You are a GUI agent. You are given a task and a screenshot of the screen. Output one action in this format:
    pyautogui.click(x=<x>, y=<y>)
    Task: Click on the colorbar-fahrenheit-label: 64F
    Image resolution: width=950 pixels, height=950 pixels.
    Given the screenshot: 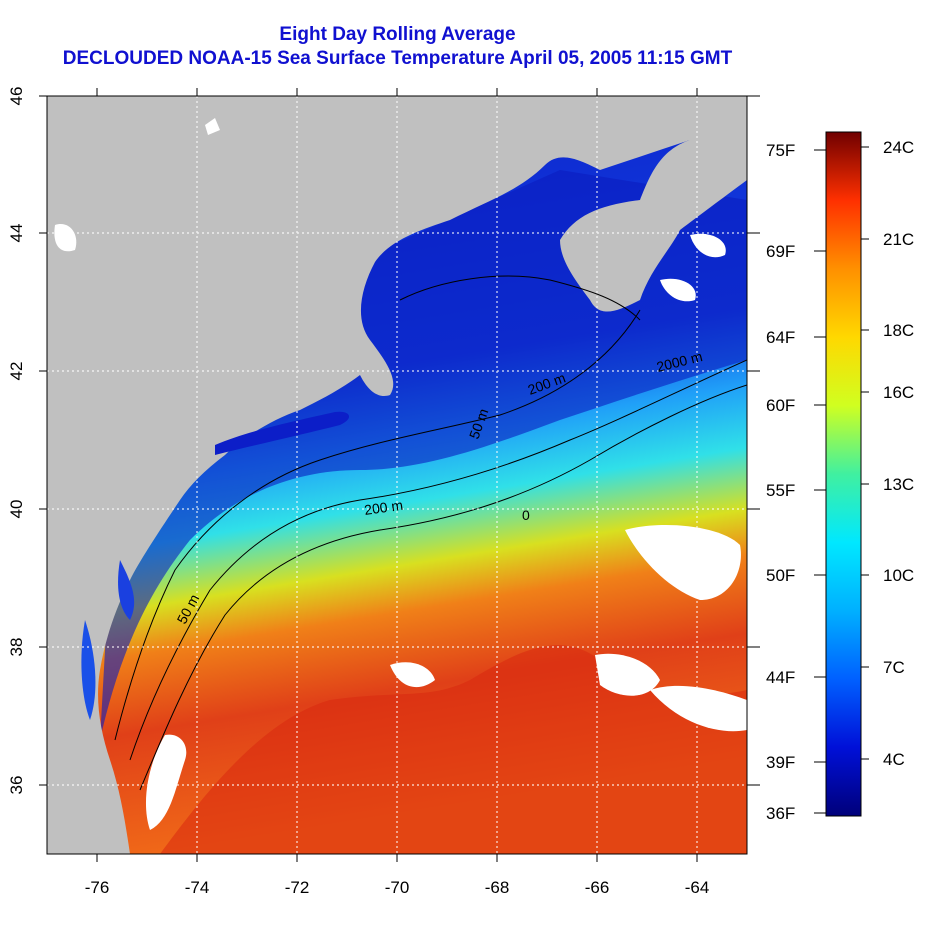 What is the action you would take?
    pyautogui.click(x=780, y=337)
    